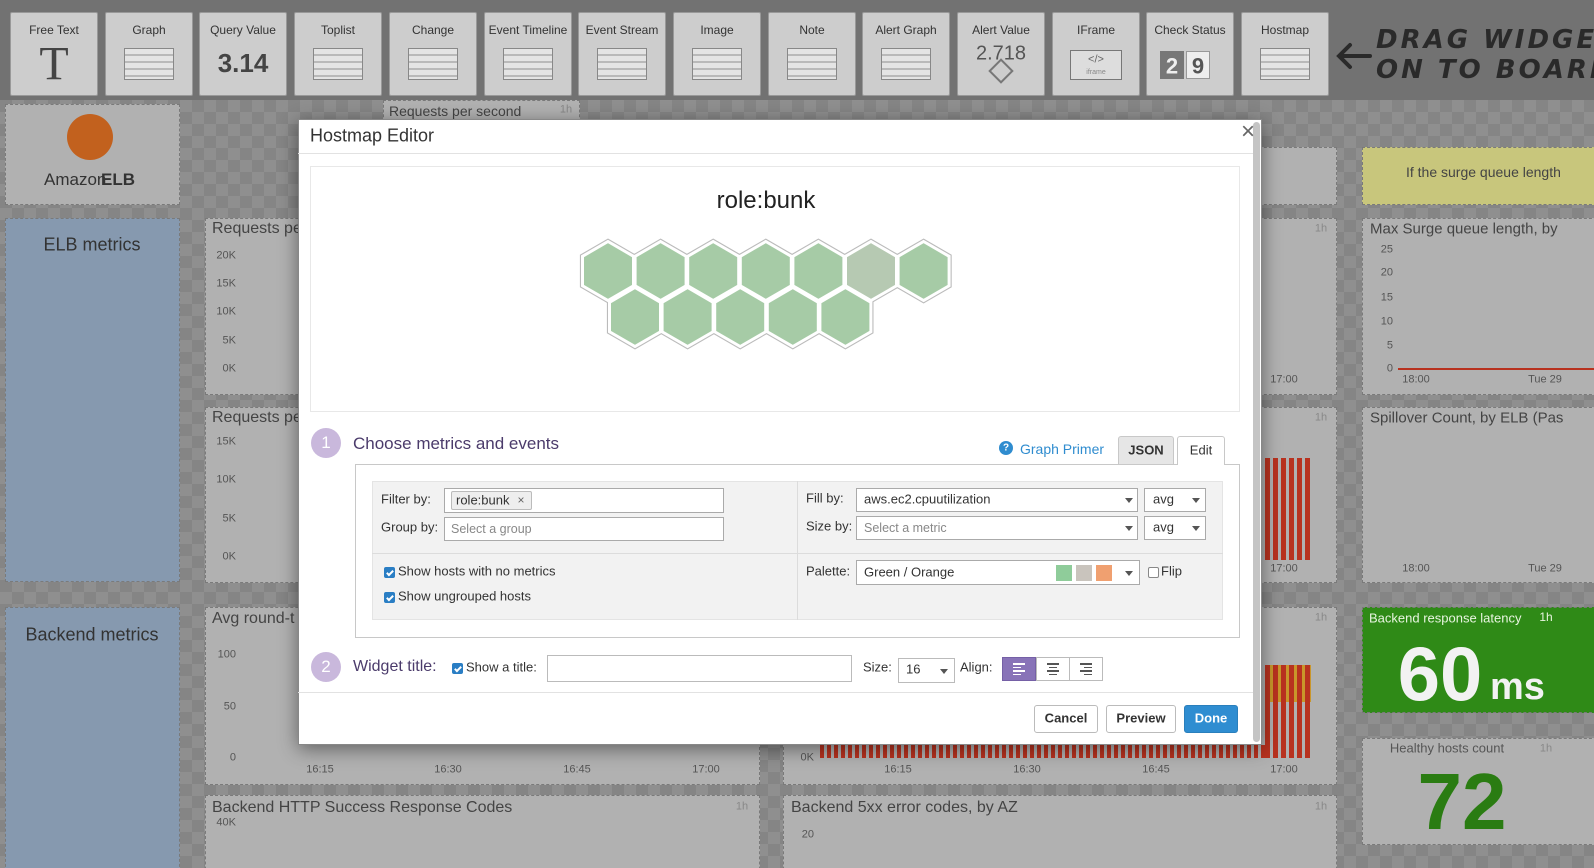 This screenshot has height=868, width=1594. I want to click on y-tick-label: 5, so click(1389, 345).